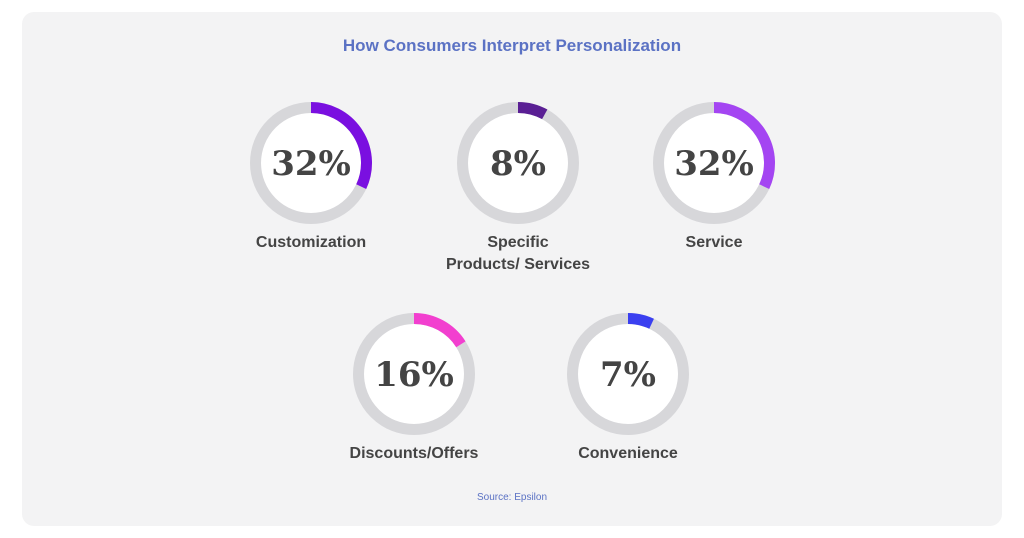  I want to click on donut-category-label: Convenience, so click(628, 453).